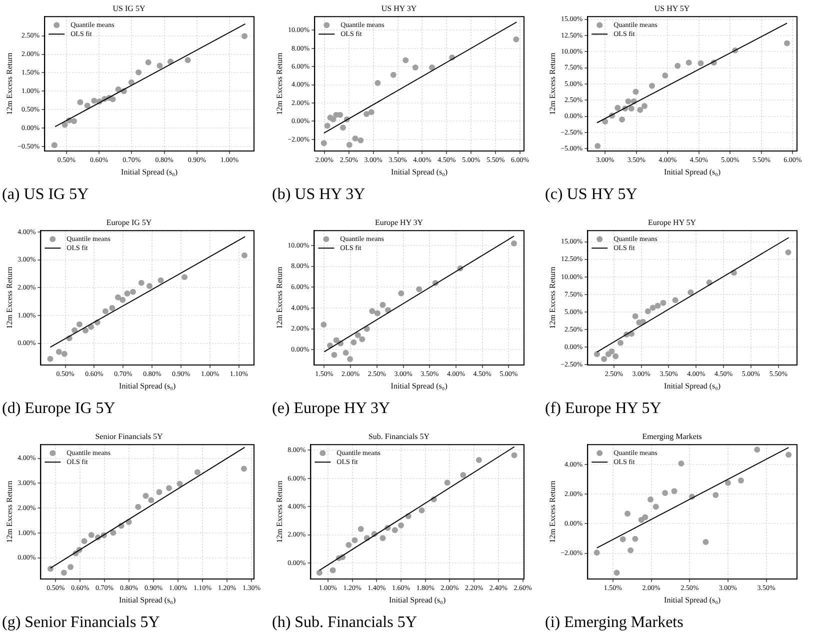 Image resolution: width=817 pixels, height=643 pixels. Describe the element at coordinates (345, 623) in the screenshot. I see `text: (h) Sub. Financials 5Y` at that location.